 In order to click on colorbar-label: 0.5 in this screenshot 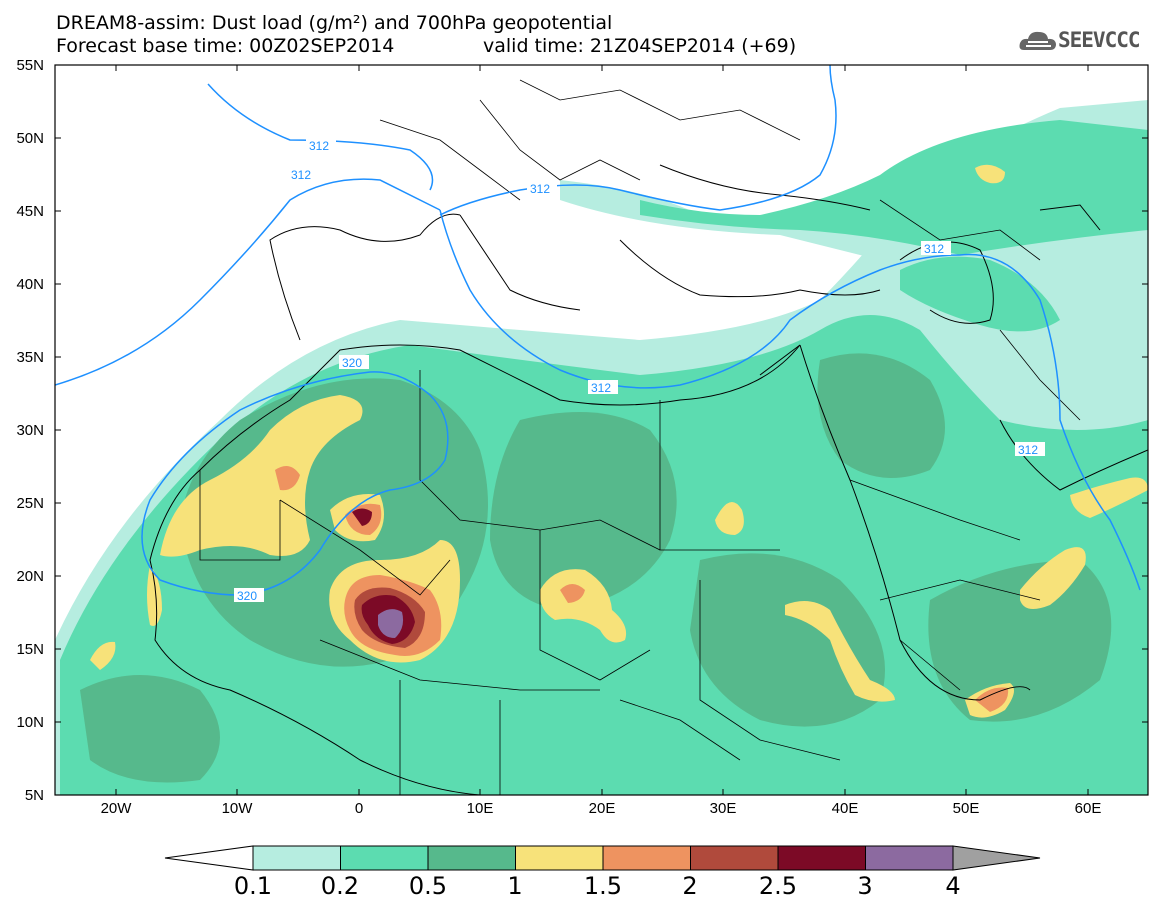, I will do `click(428, 886)`.